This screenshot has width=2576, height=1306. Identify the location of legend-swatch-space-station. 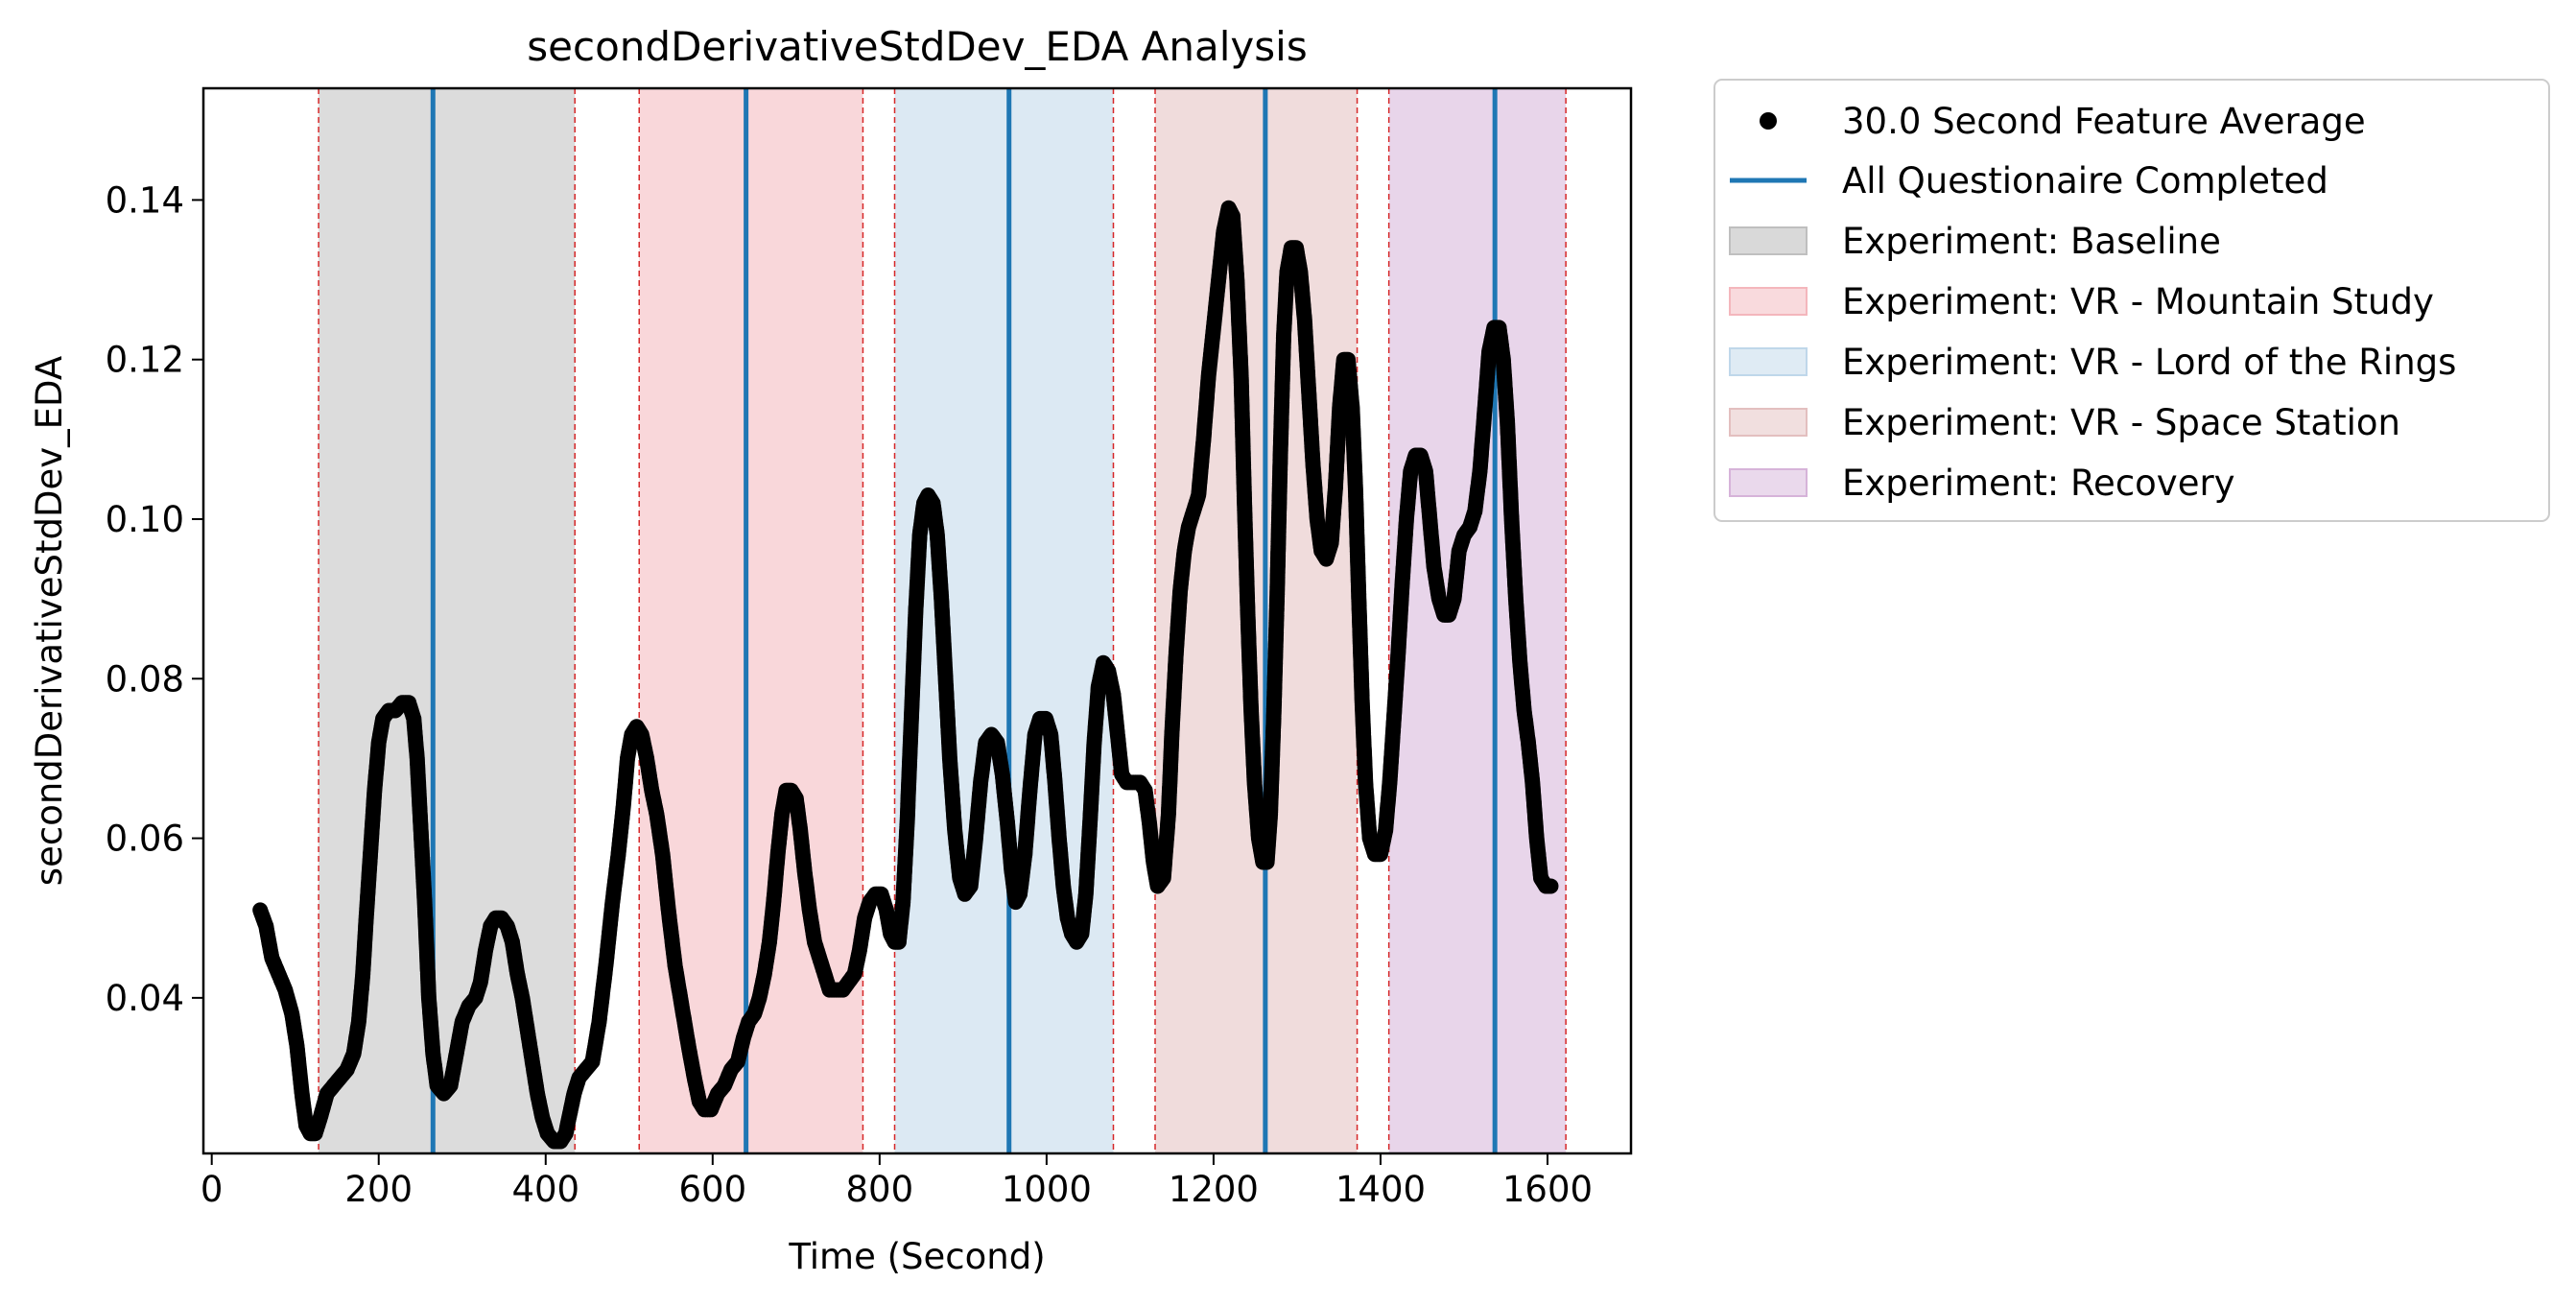
(1769, 422).